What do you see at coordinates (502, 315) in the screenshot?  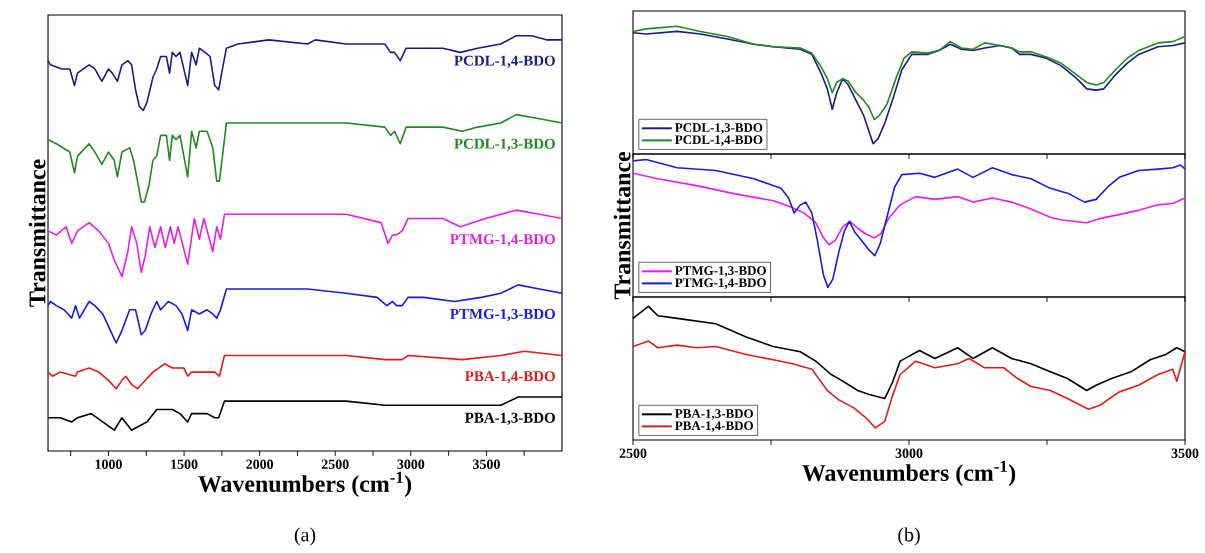 I see `series-label: PTMG-1,3-BDO` at bounding box center [502, 315].